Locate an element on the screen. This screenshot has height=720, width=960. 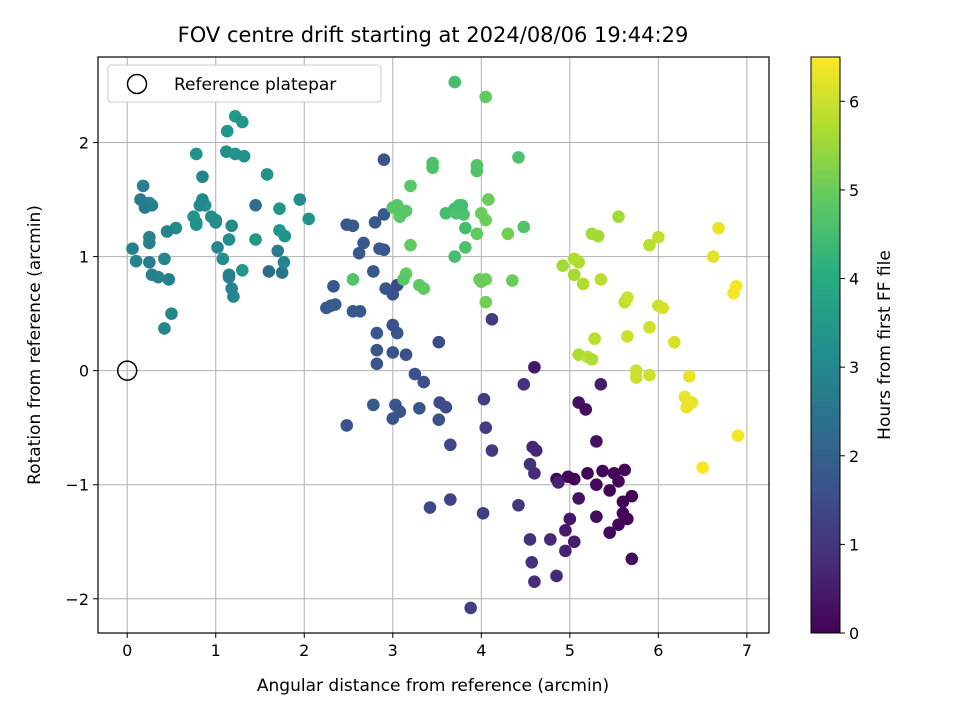
x-tick-label: 6 is located at coordinates (658, 650).